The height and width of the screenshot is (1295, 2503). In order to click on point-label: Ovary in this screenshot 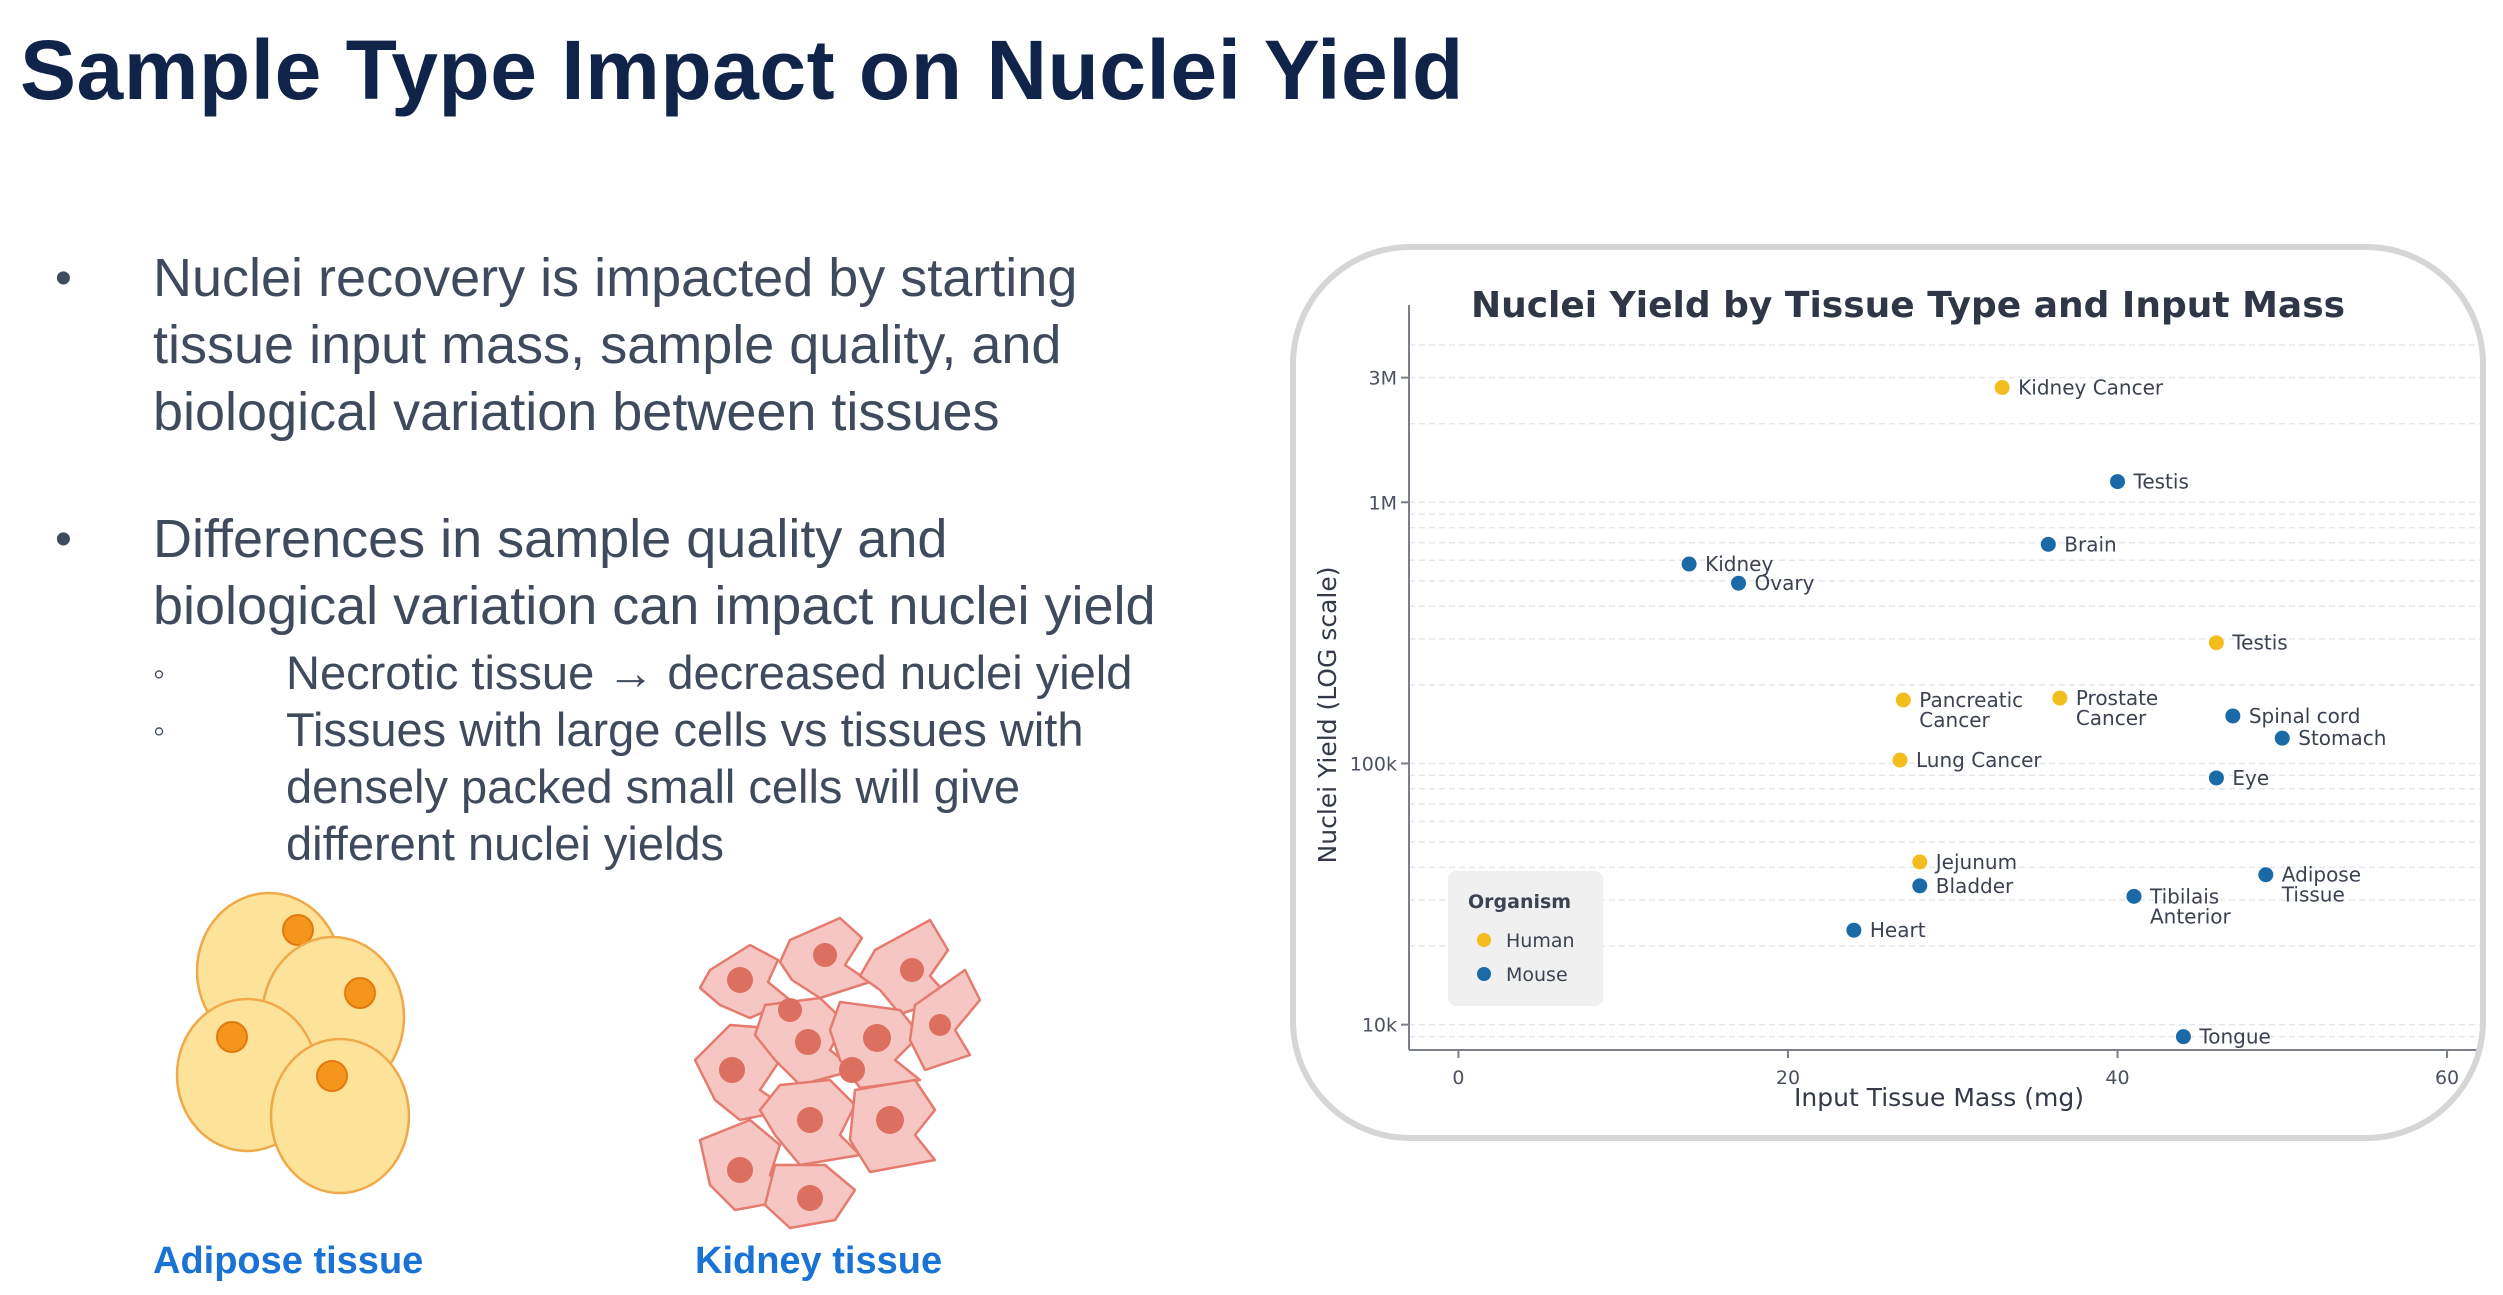, I will do `click(1785, 583)`.